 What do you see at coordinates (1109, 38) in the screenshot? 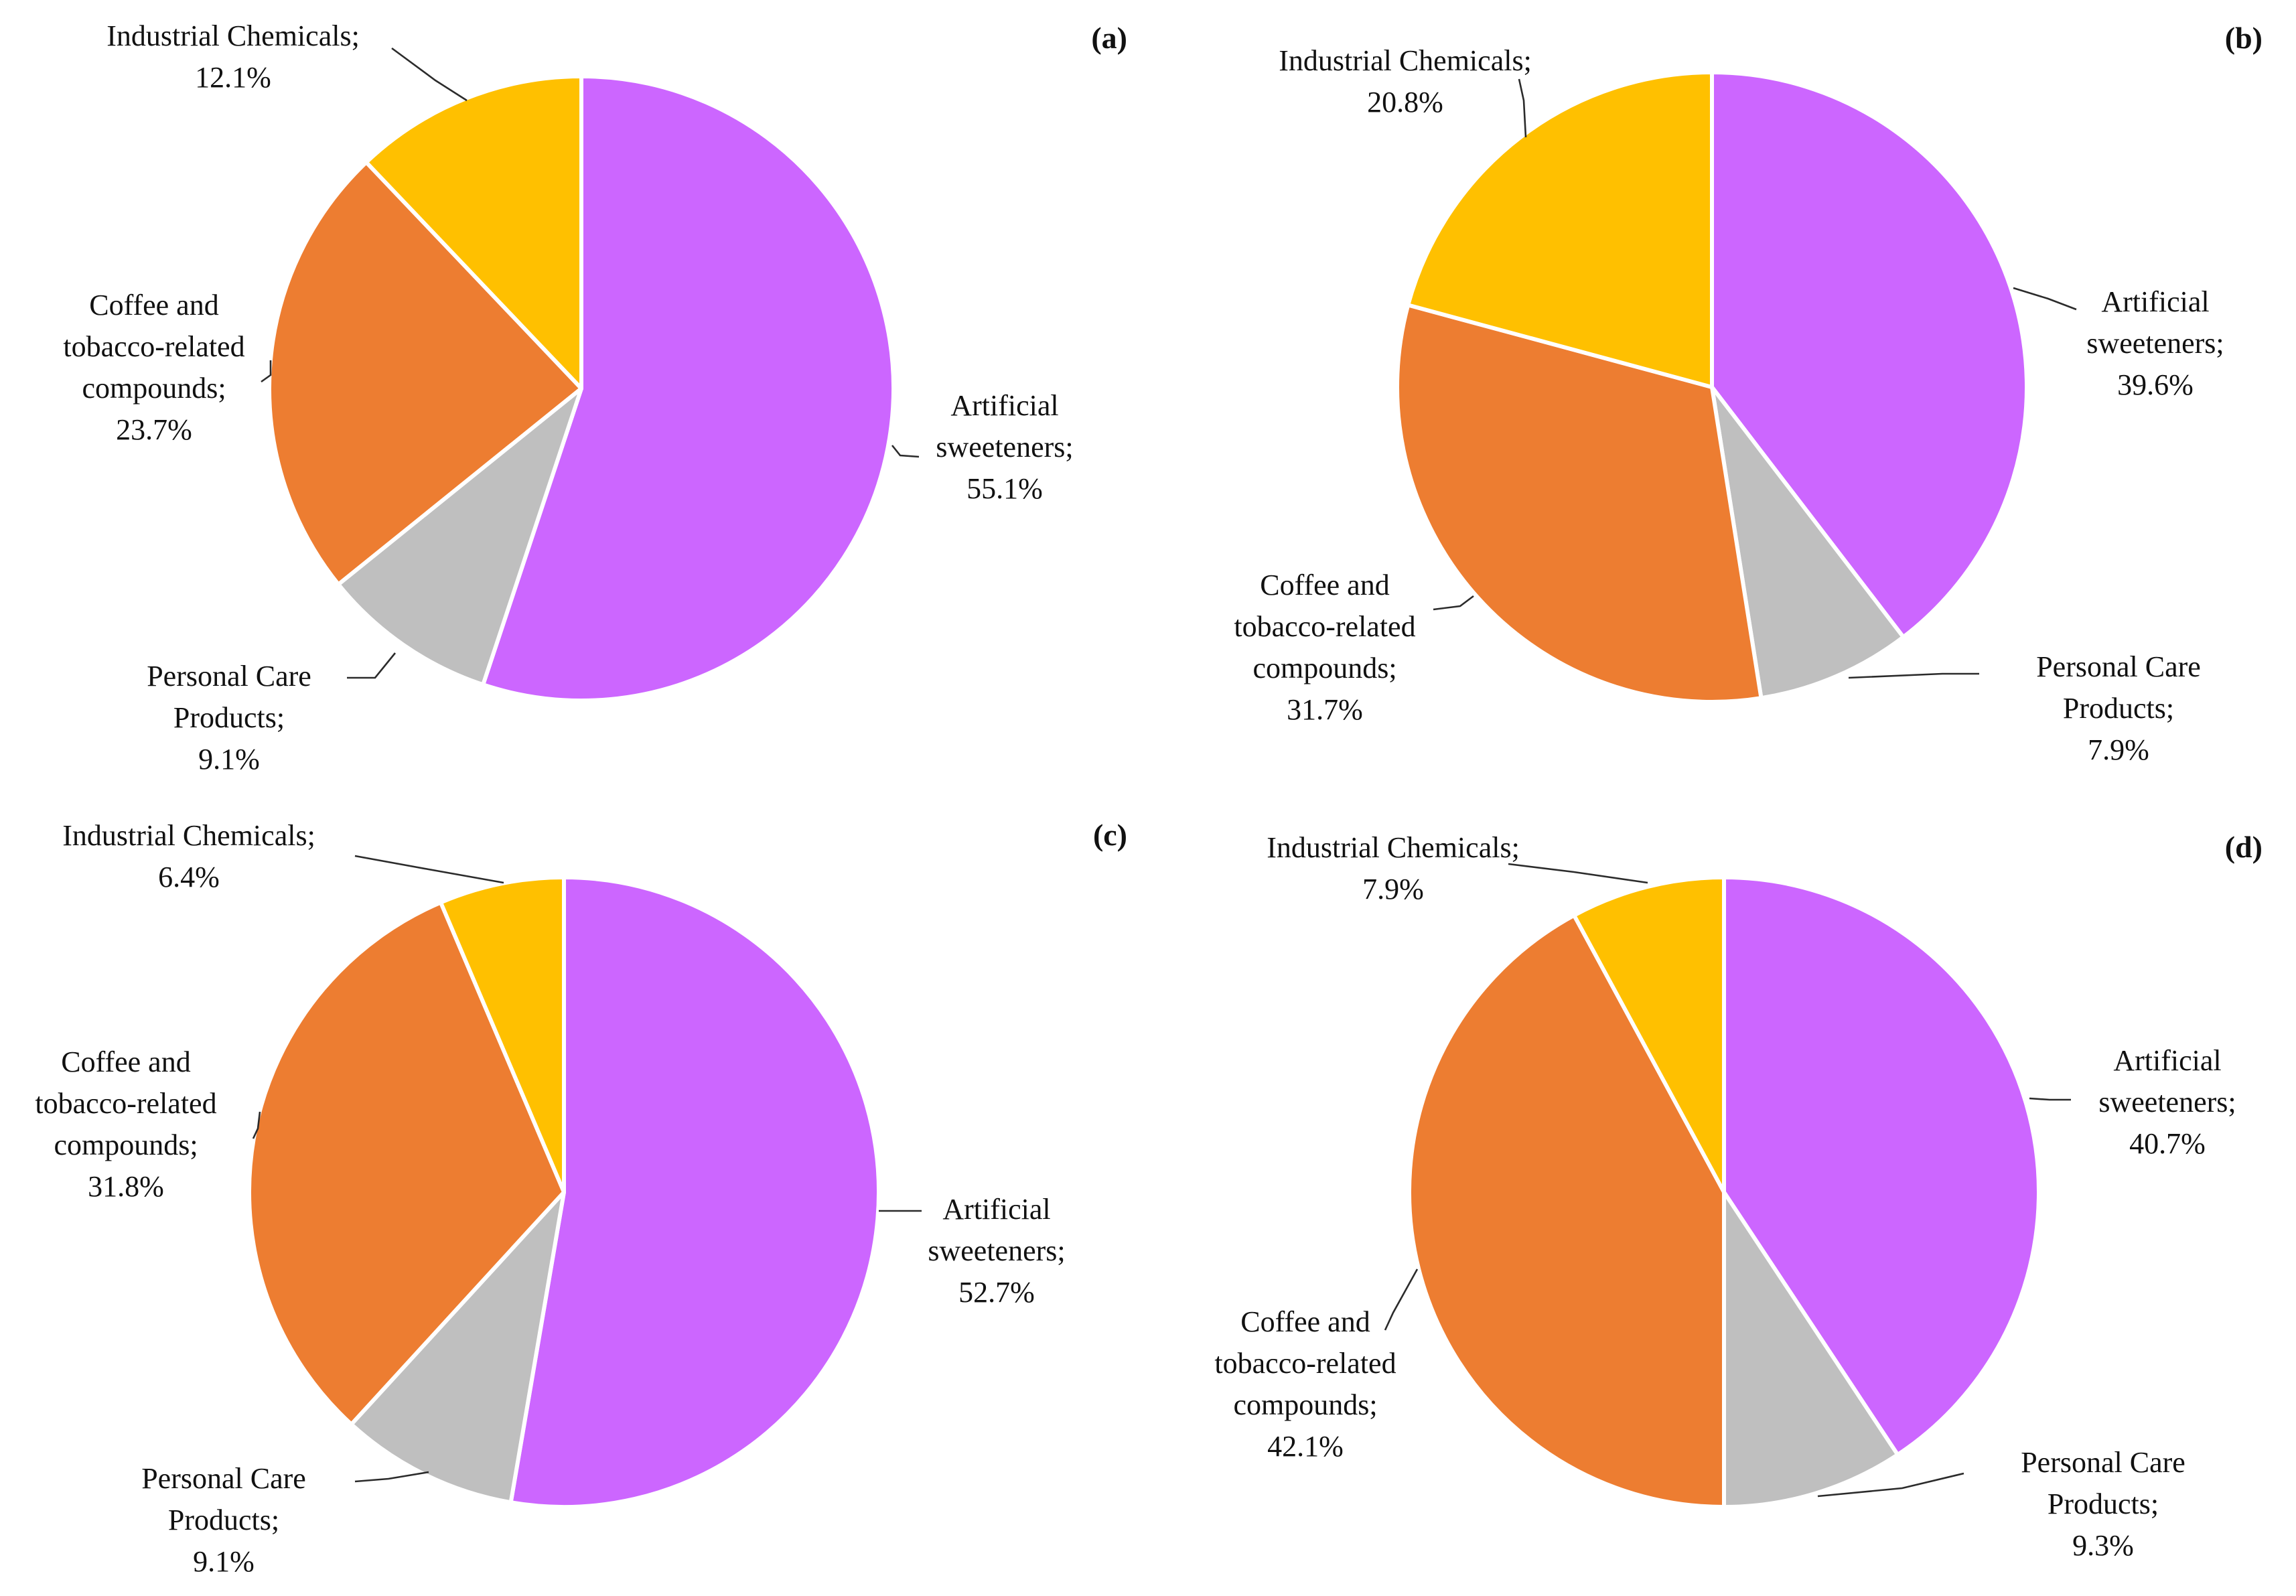
I see `panel-label: (a)` at bounding box center [1109, 38].